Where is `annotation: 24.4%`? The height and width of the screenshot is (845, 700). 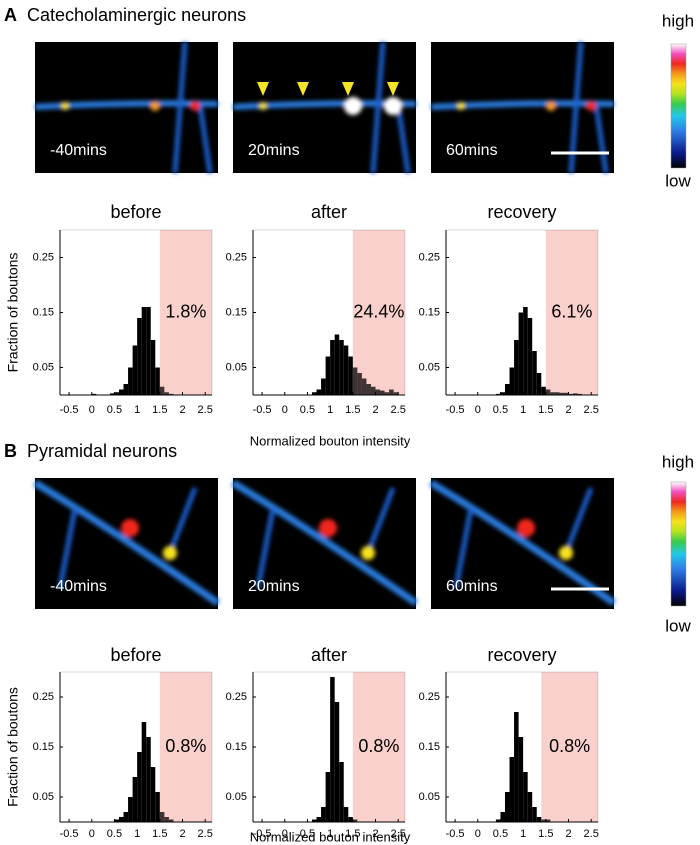
annotation: 24.4% is located at coordinates (378, 311).